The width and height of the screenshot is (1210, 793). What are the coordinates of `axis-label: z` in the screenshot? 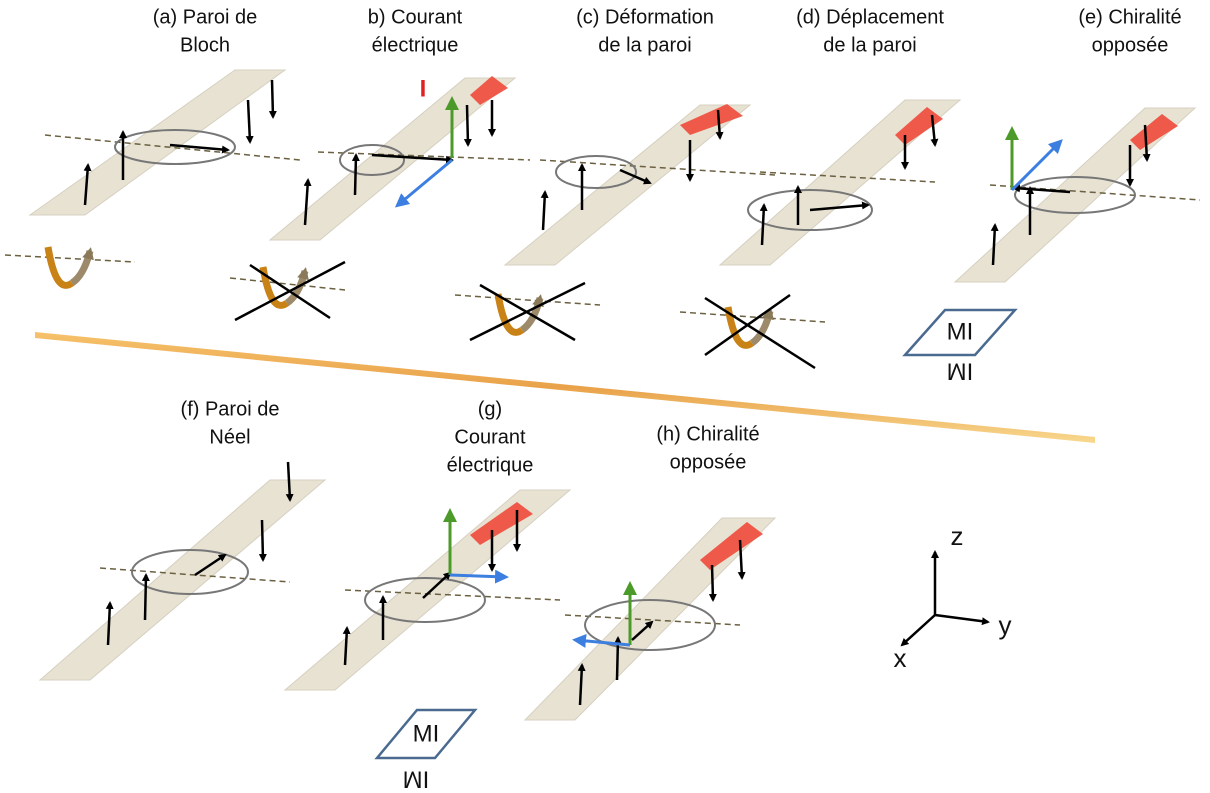 It's located at (957, 536).